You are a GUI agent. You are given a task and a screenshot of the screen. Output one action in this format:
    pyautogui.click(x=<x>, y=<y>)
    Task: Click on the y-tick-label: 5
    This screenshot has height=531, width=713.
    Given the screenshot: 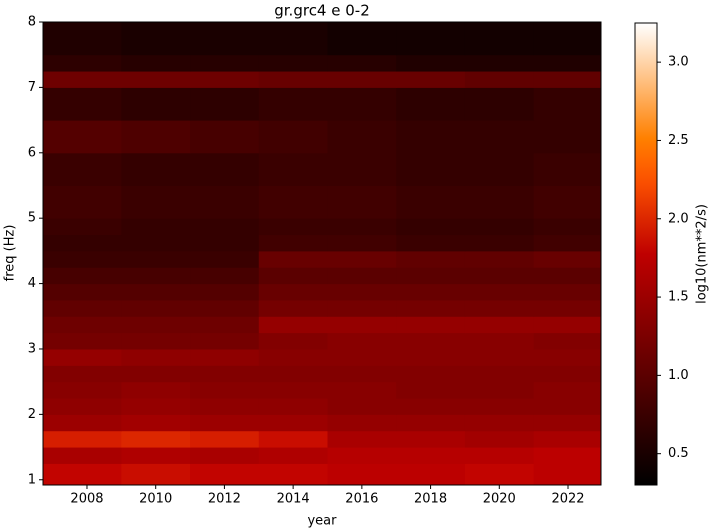 What is the action you would take?
    pyautogui.click(x=32, y=218)
    